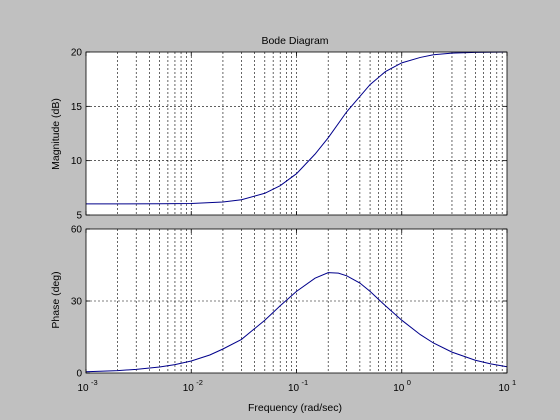 The width and height of the screenshot is (560, 420). I want to click on magnitude-ytick-label: 10, so click(77, 161).